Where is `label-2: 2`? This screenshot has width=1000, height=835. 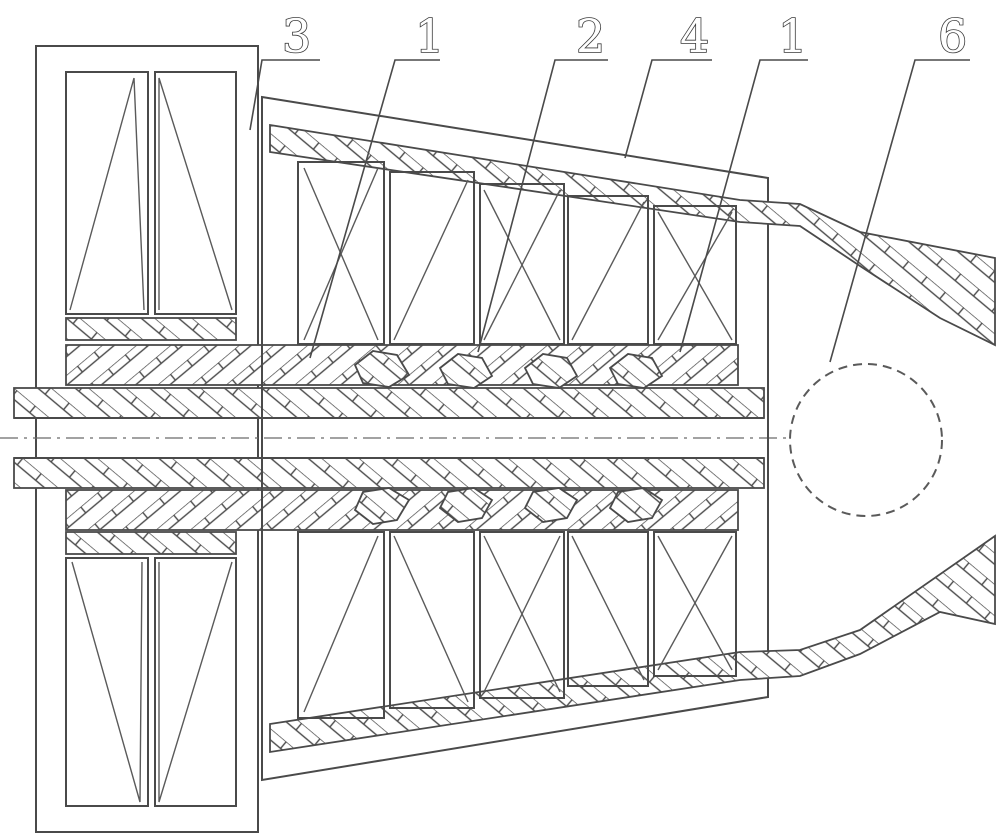
label-2: 2 is located at coordinates (590, 36).